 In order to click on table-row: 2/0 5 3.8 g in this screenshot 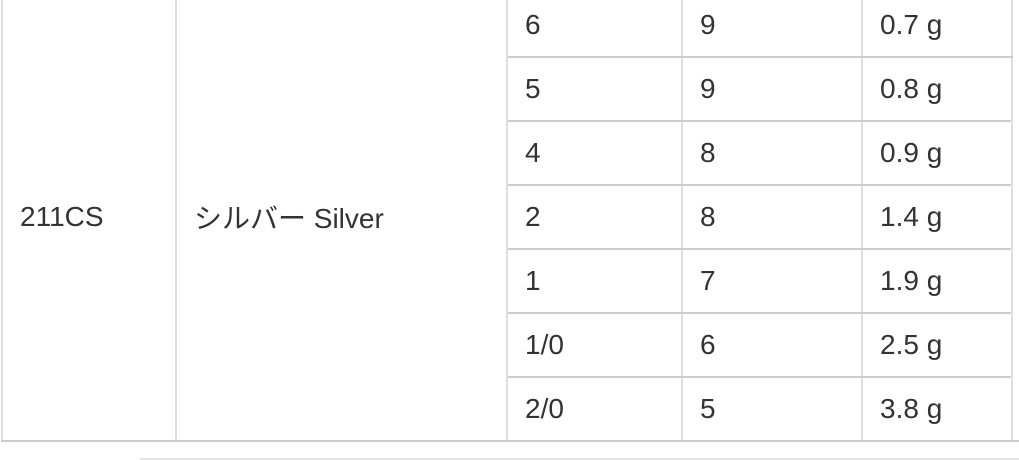, I will do `click(510, 409)`.